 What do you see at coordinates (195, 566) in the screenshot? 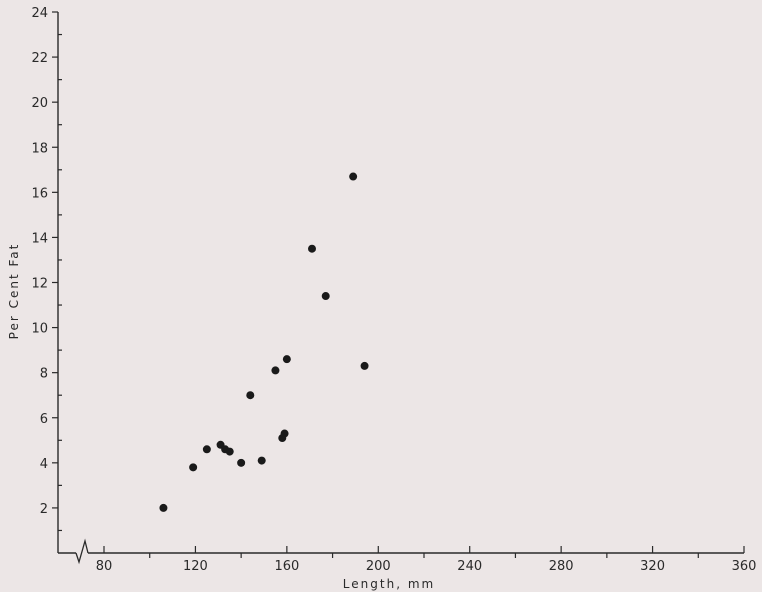
I see `x-tick-label: 120` at bounding box center [195, 566].